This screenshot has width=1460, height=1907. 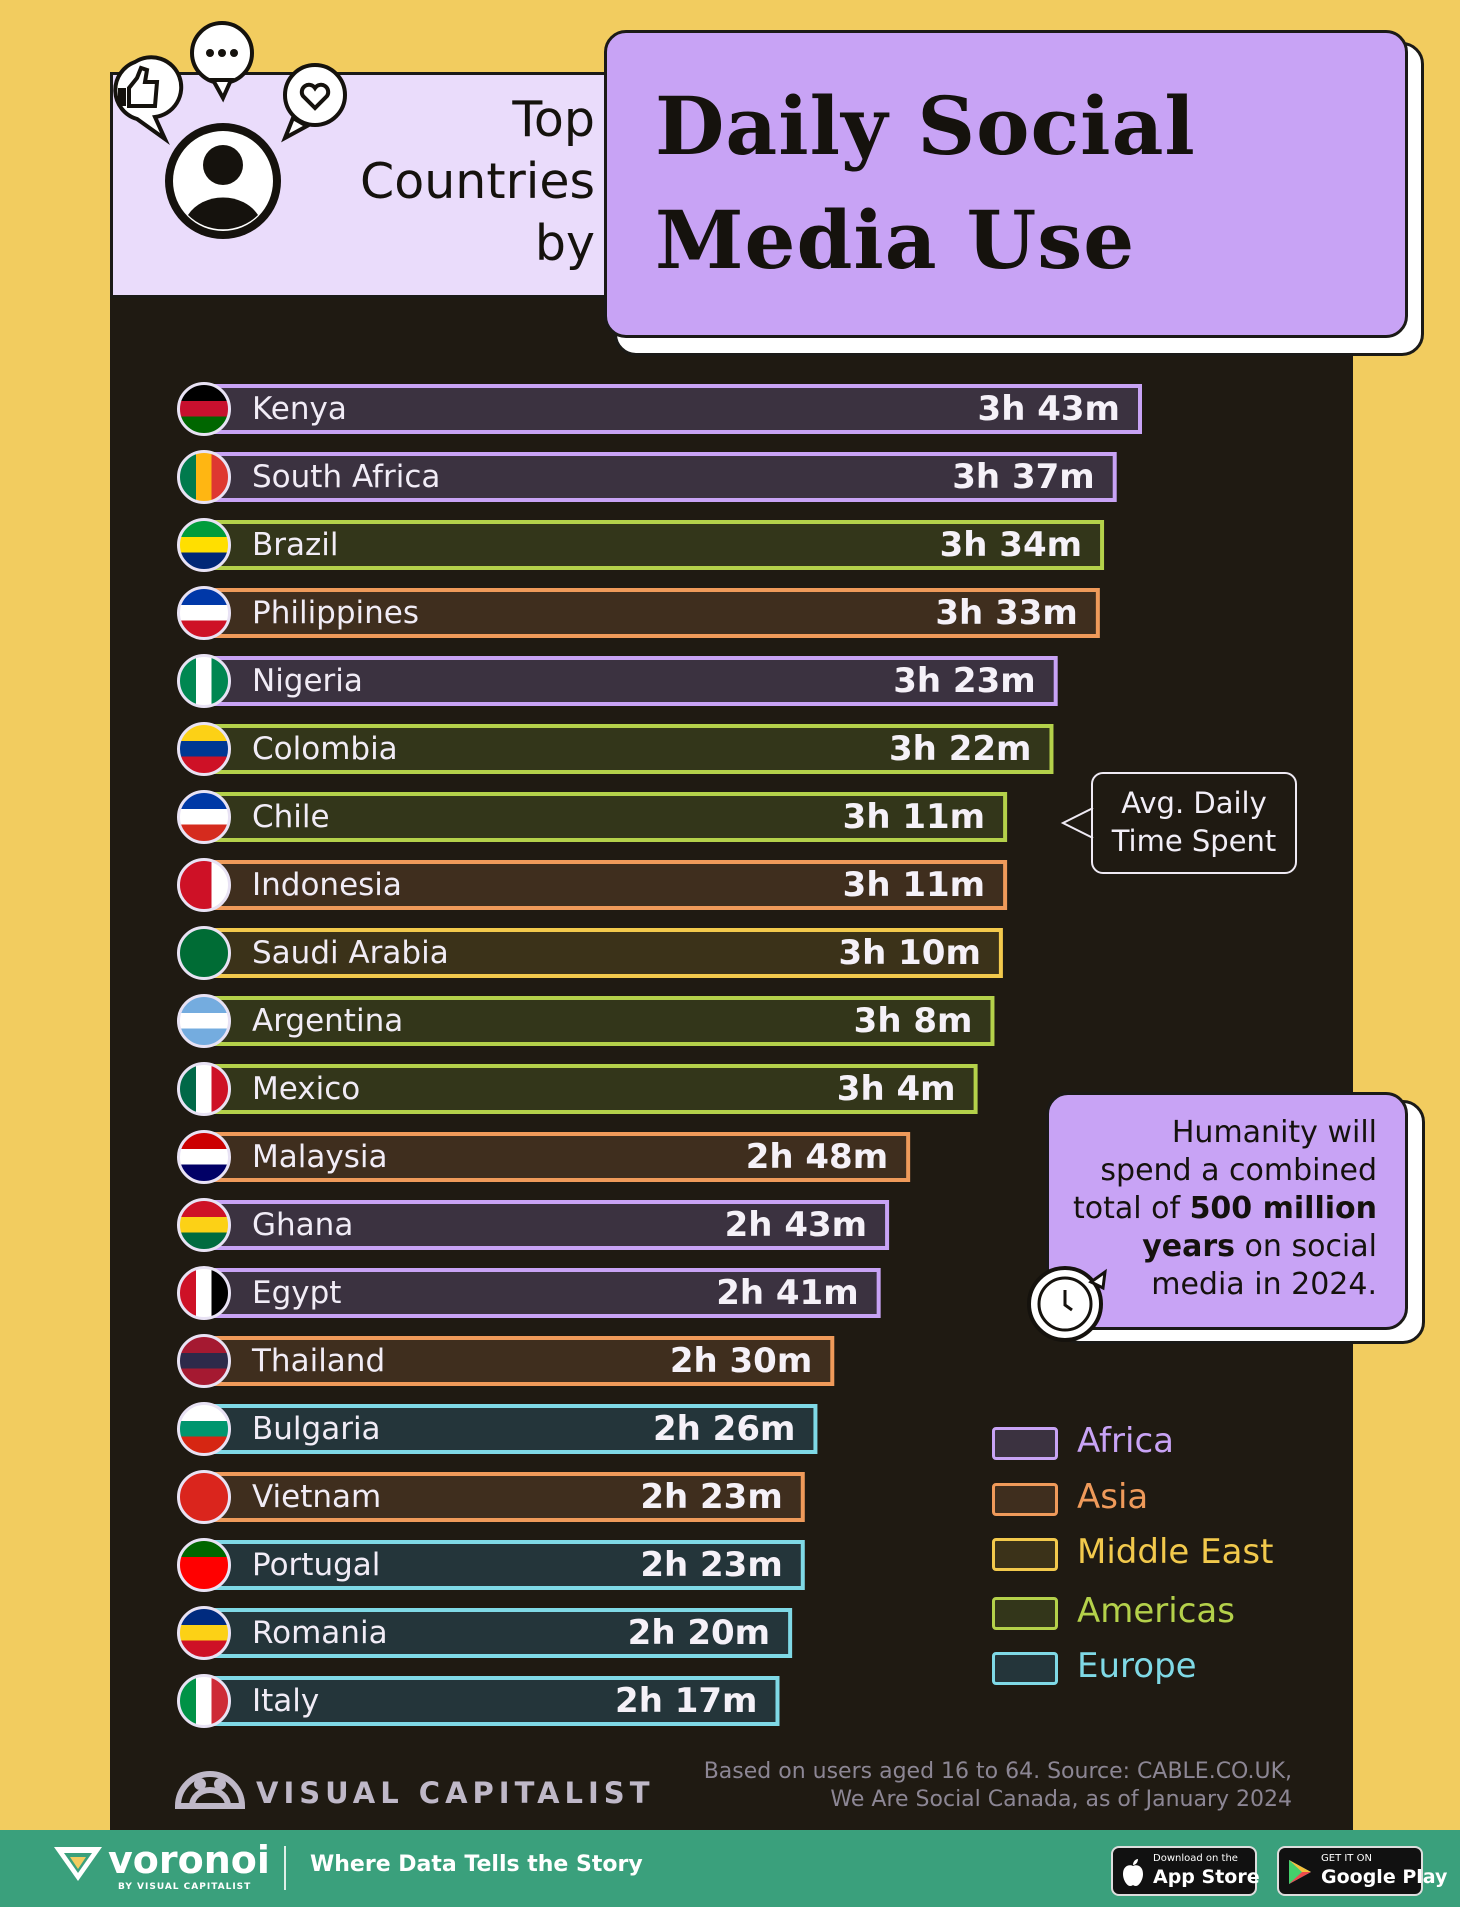 What do you see at coordinates (185, 1887) in the screenshot?
I see `voronoi-brand-sub: BY VISUAL CAPITALIST` at bounding box center [185, 1887].